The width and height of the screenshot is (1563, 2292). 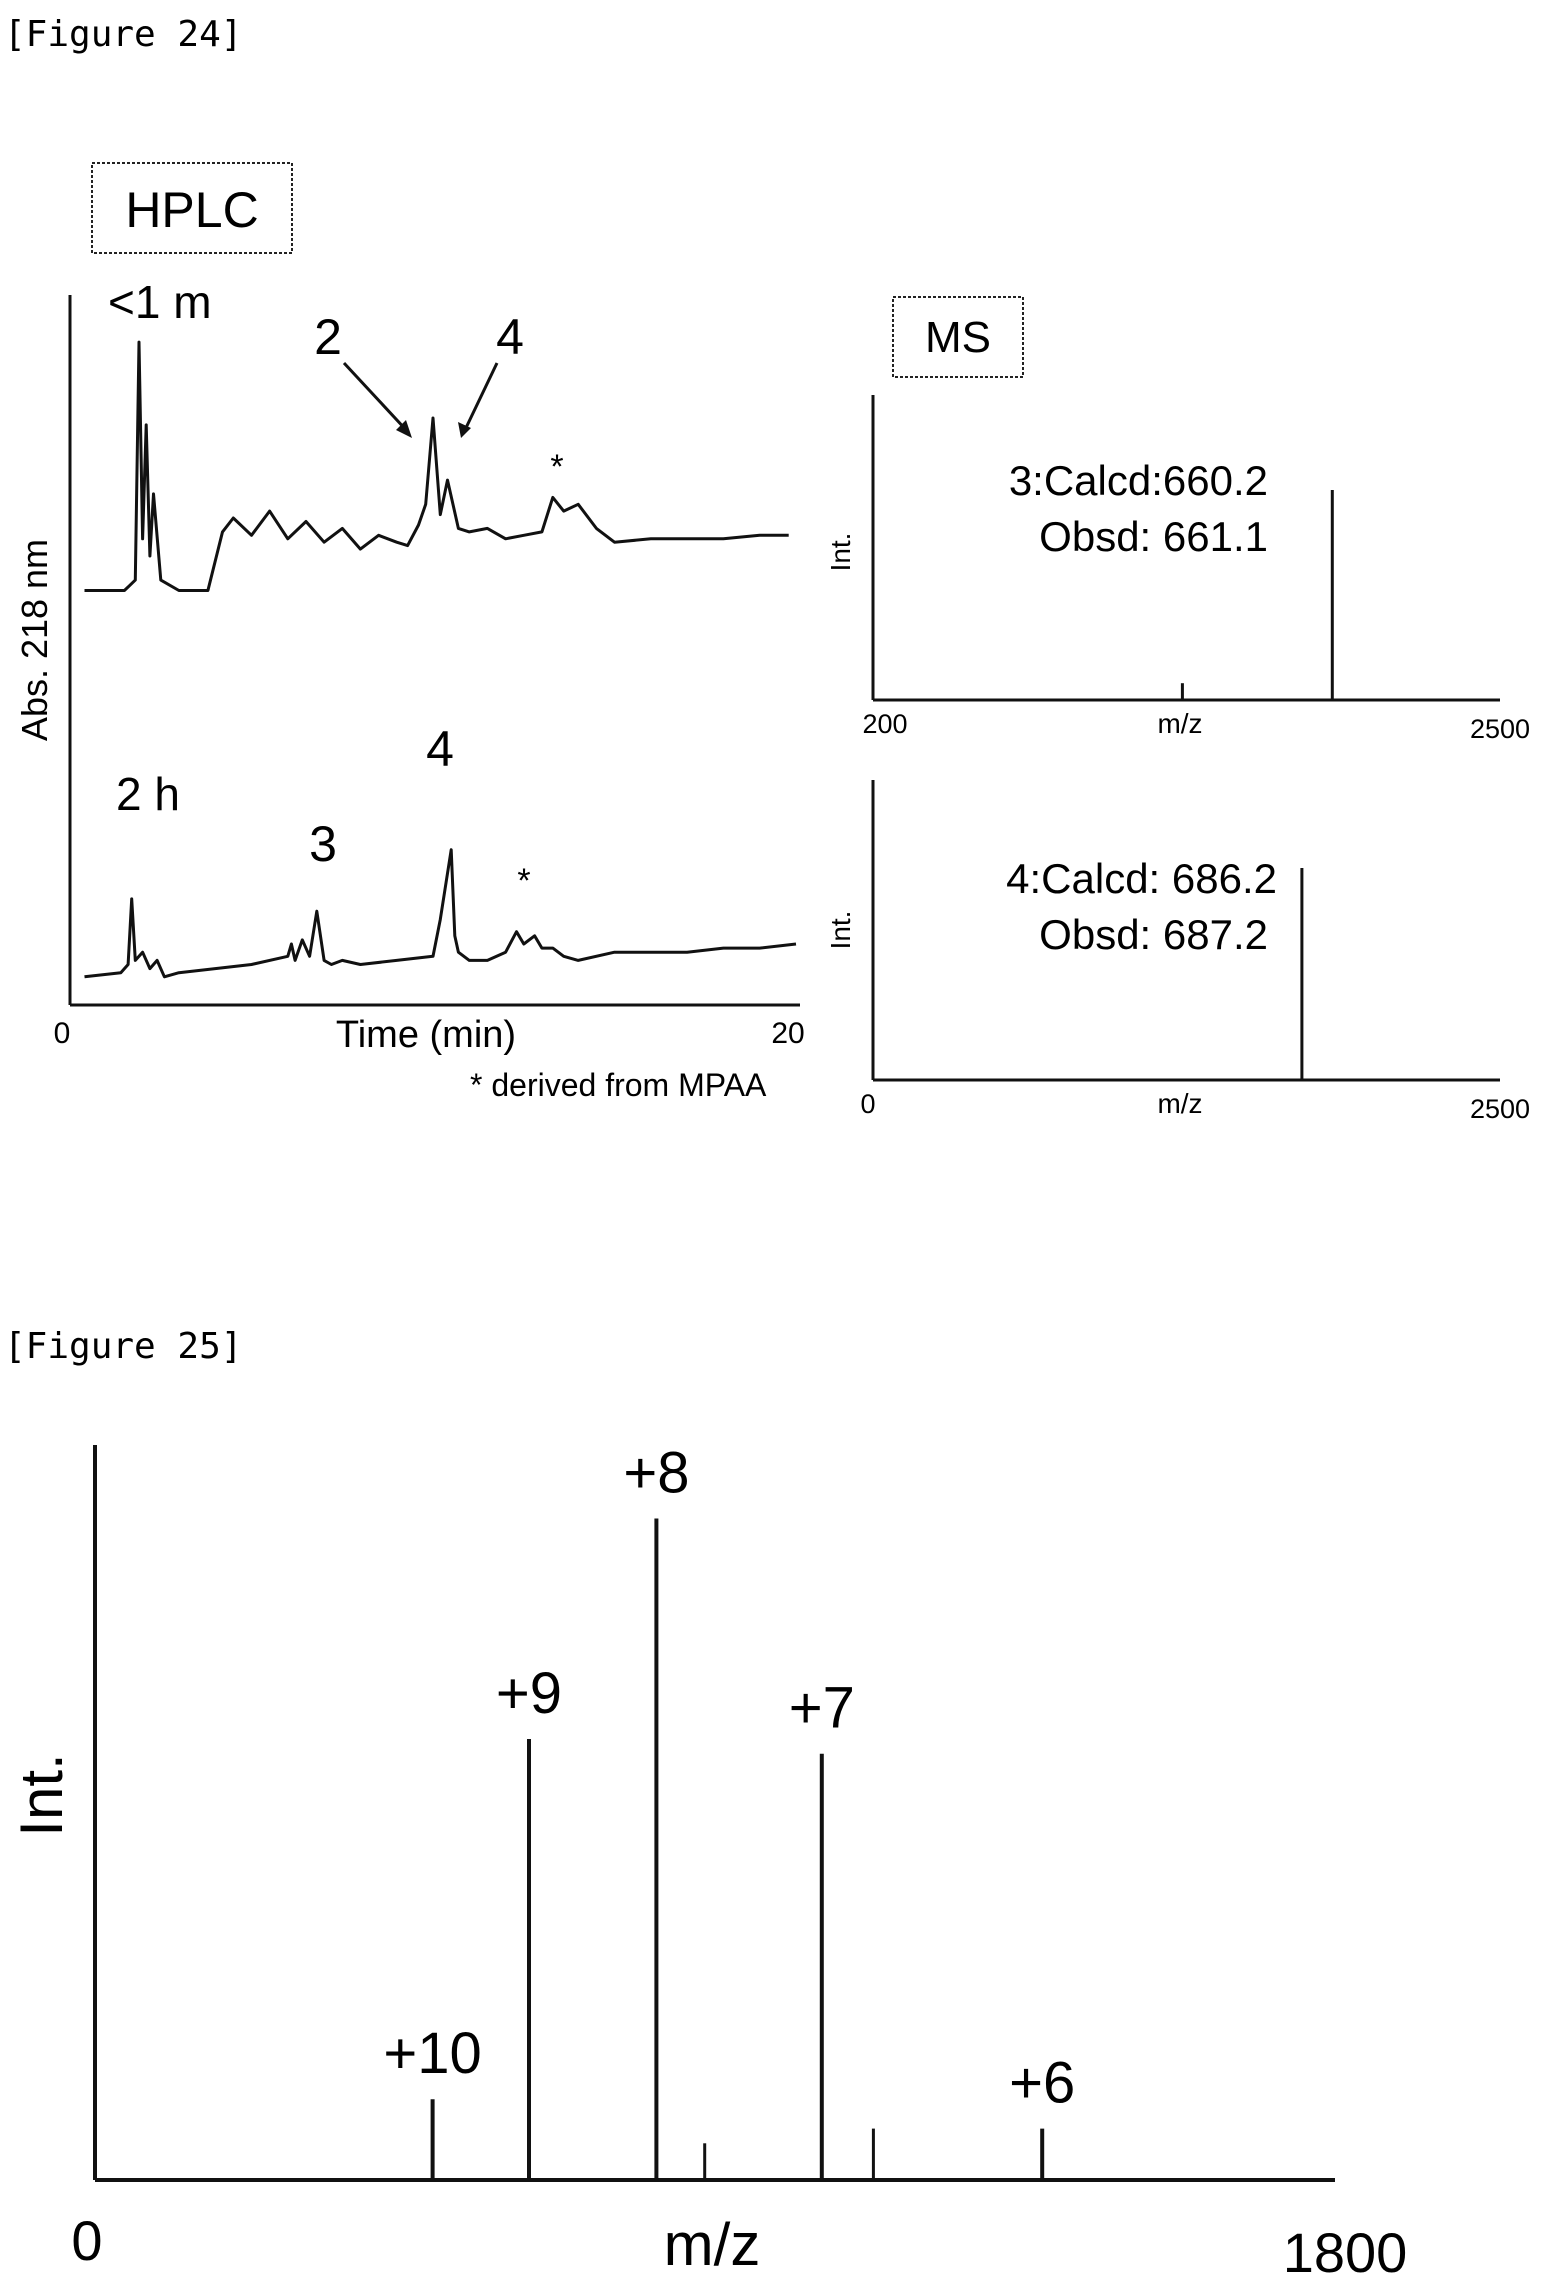 I want to click on hplc-traces, so click(x=440, y=659).